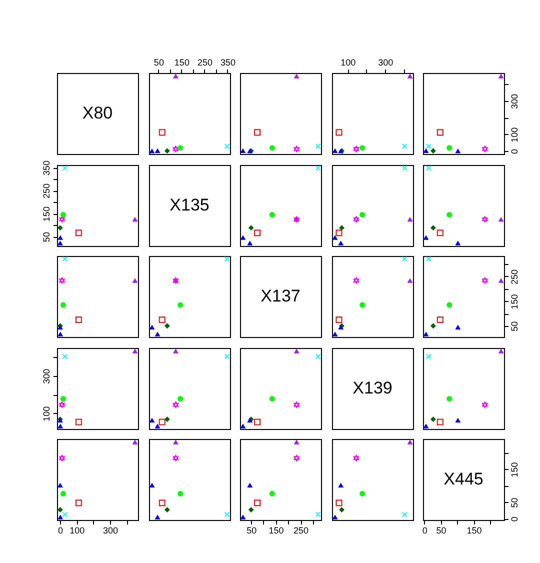 The width and height of the screenshot is (540, 563). What do you see at coordinates (77, 531) in the screenshot?
I see `x-tick-label: 100` at bounding box center [77, 531].